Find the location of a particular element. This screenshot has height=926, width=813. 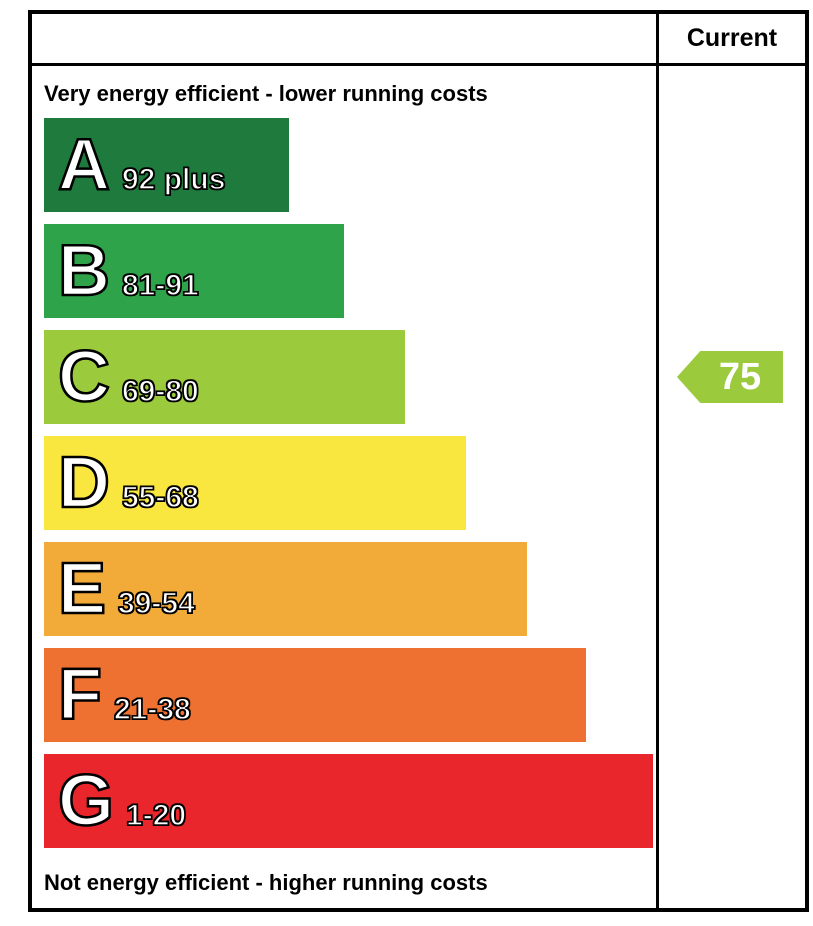

band-row-g: G 1-20 is located at coordinates (348, 801).